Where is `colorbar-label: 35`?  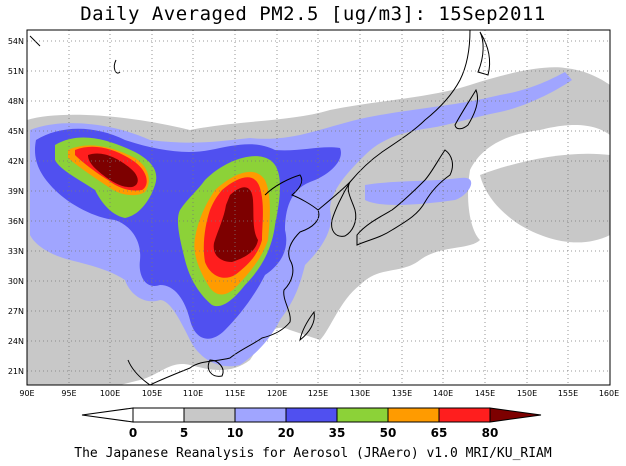
colorbar-label: 35 is located at coordinates (337, 433).